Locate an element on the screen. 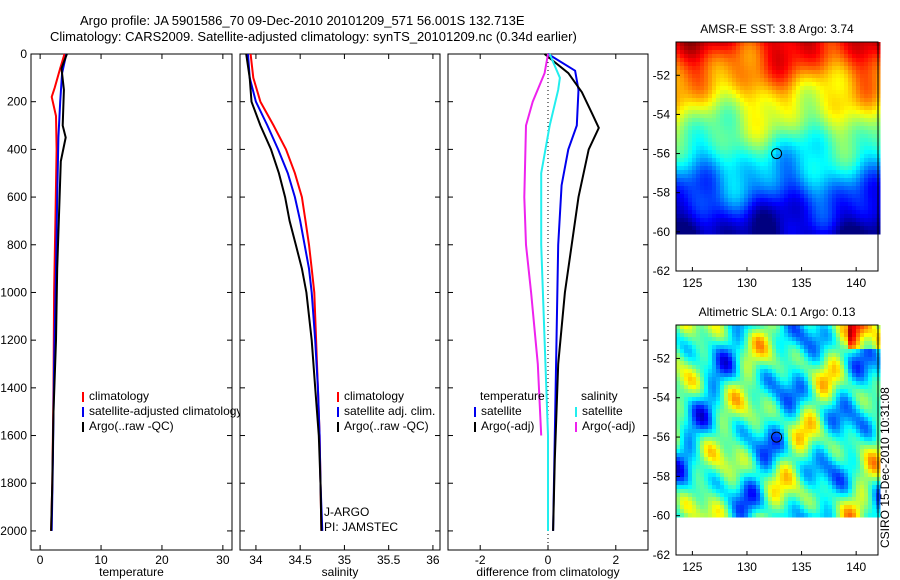 The image size is (900, 580). amsre_sst-axes-frame is located at coordinates (777, 156).